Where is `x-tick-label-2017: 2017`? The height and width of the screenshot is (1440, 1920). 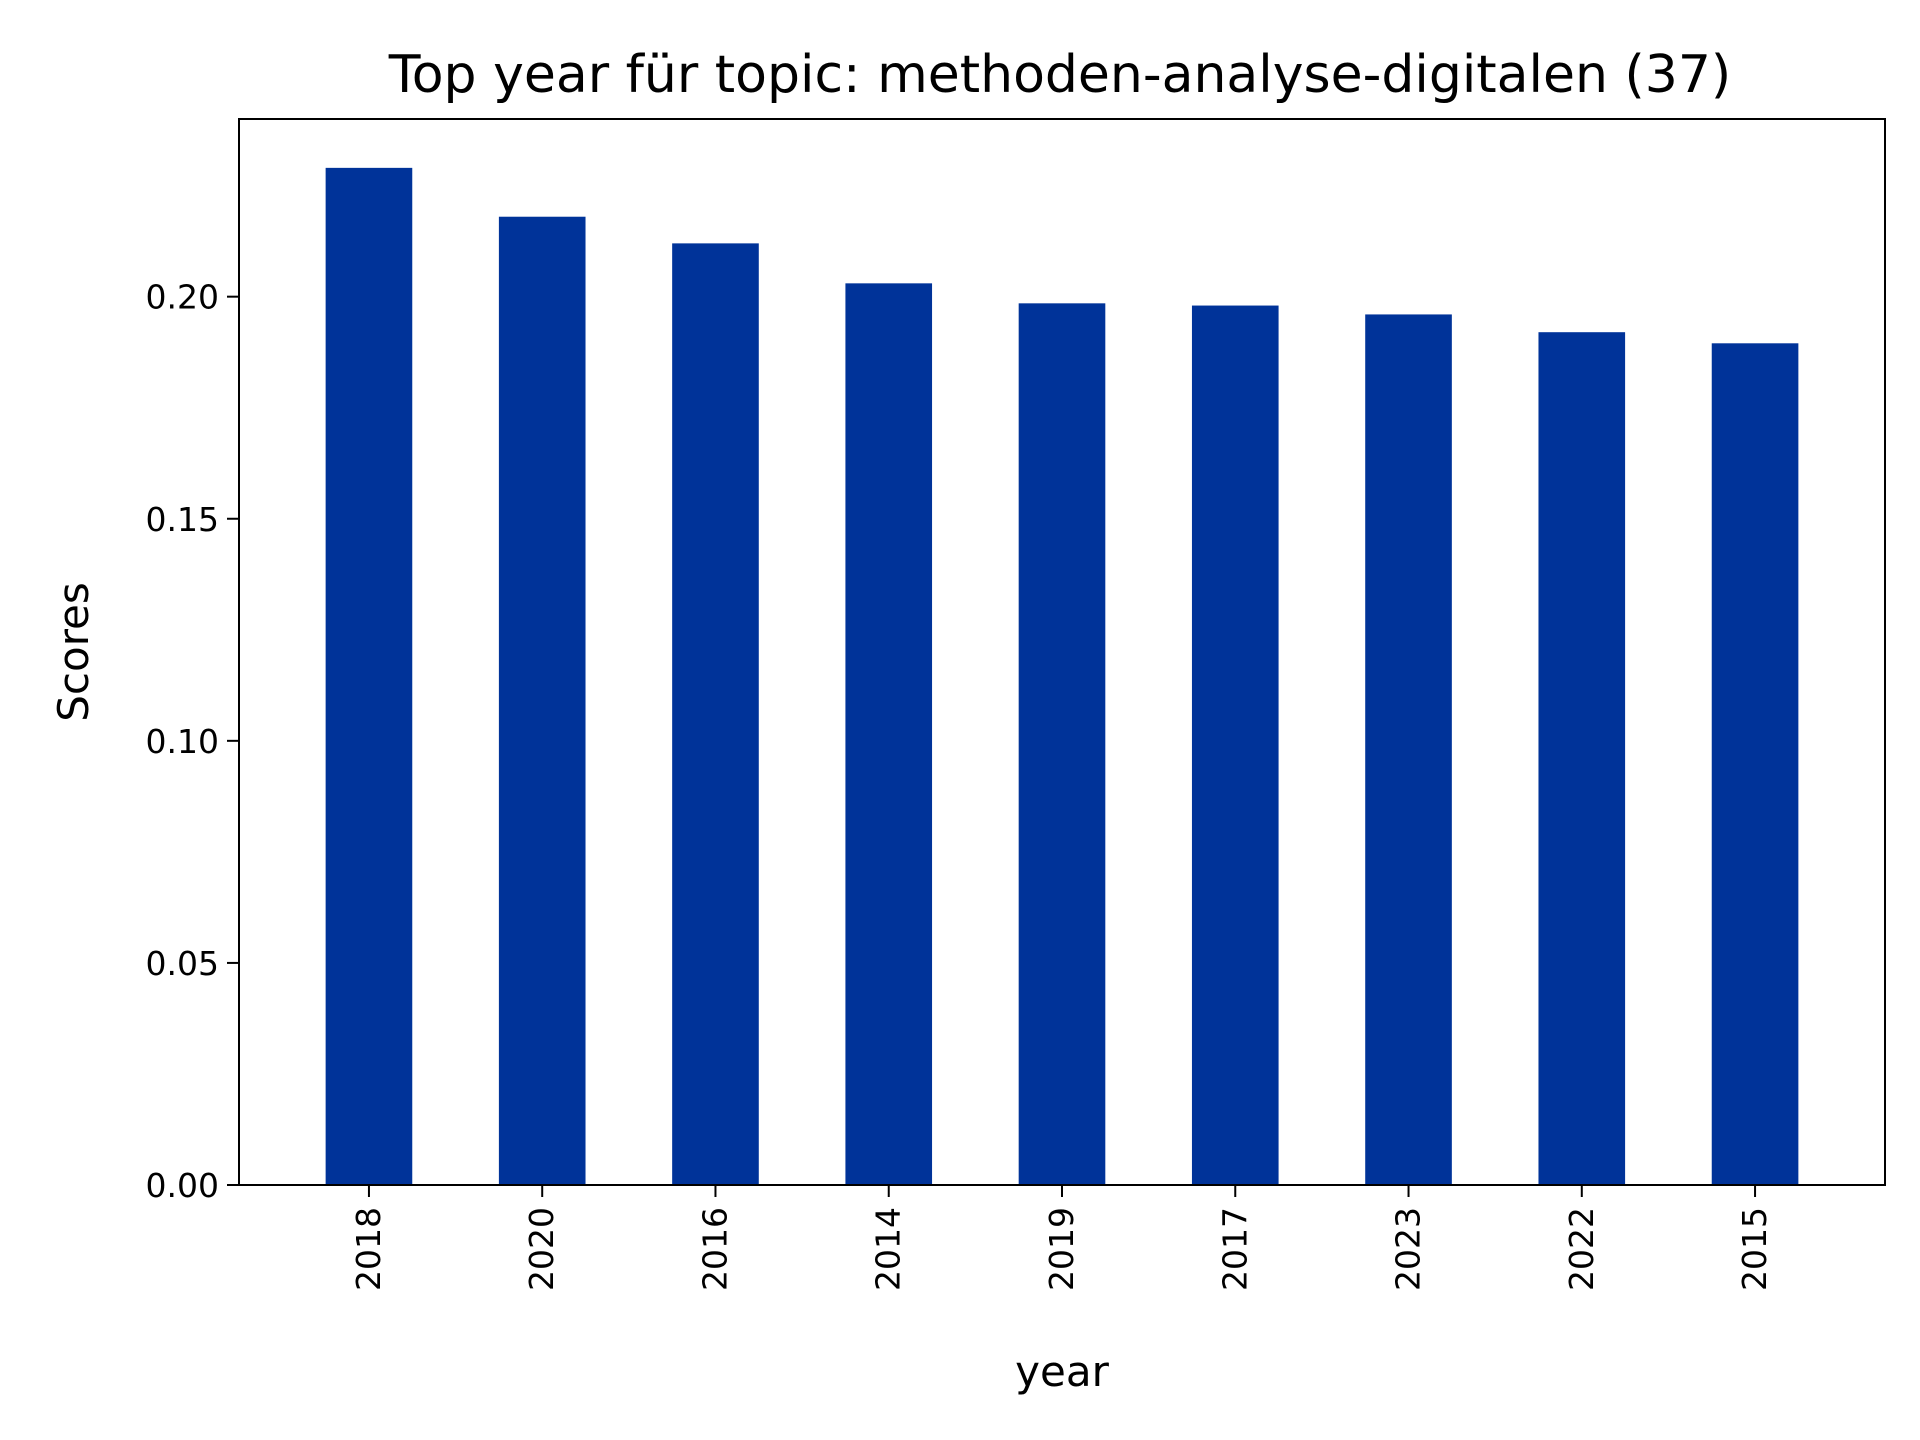 x-tick-label-2017: 2017 is located at coordinates (1234, 1249).